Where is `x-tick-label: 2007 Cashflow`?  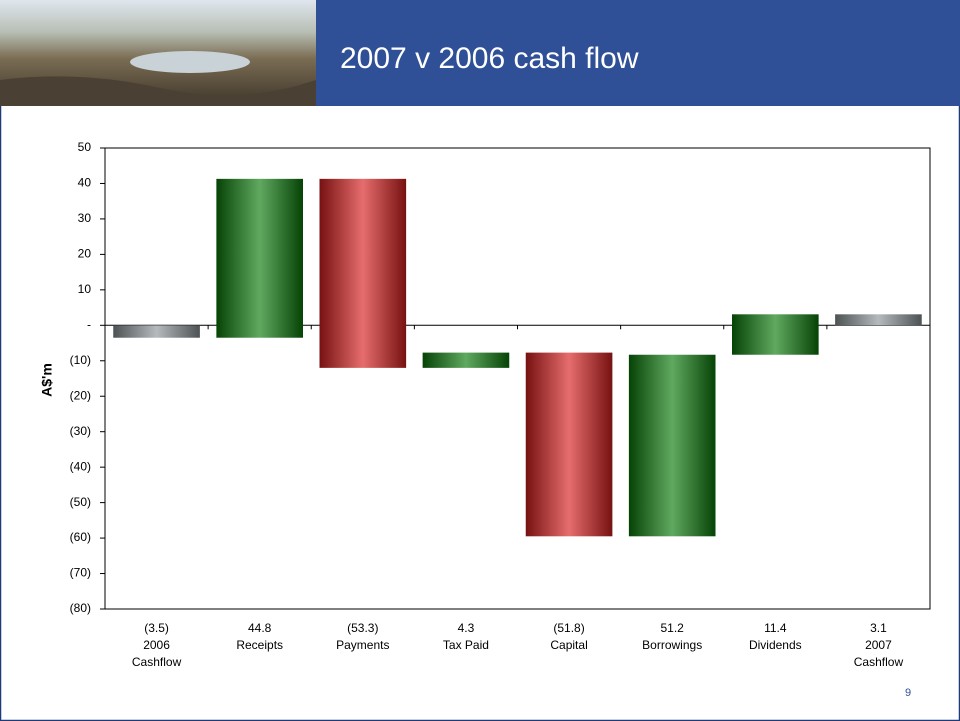 x-tick-label: 2007 Cashflow is located at coordinates (879, 653).